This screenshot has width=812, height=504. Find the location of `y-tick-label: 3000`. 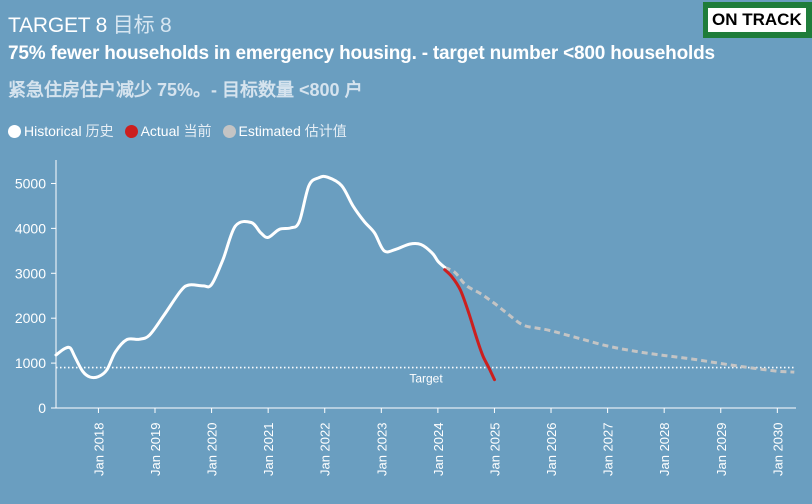

y-tick-label: 3000 is located at coordinates (30, 273).